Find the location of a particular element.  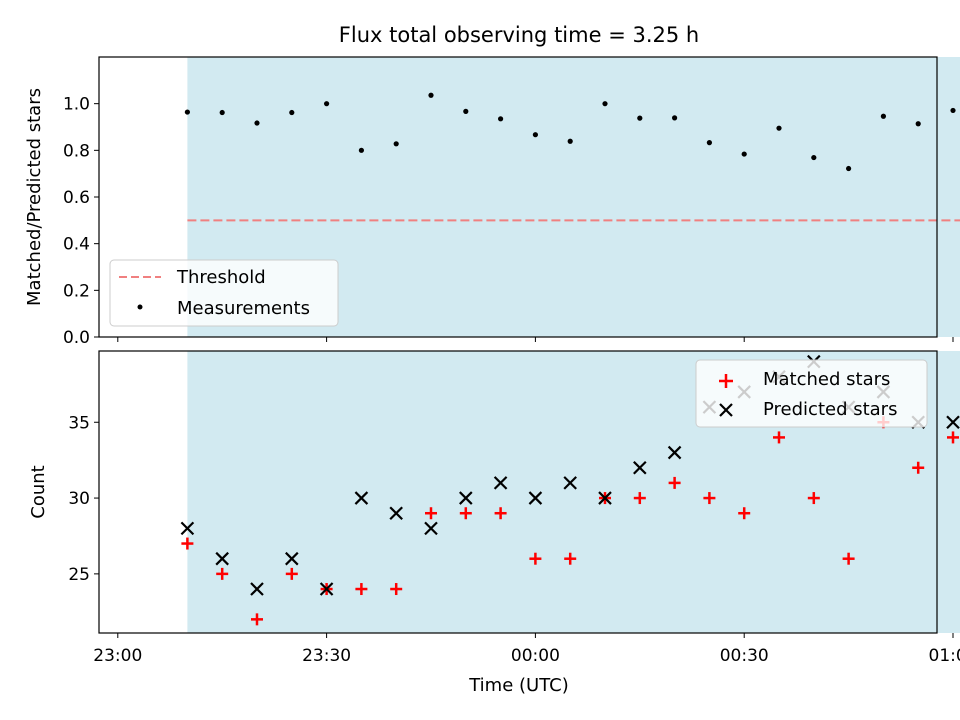

chart-title: Flux total observing time = 3.25 h is located at coordinates (519, 35).